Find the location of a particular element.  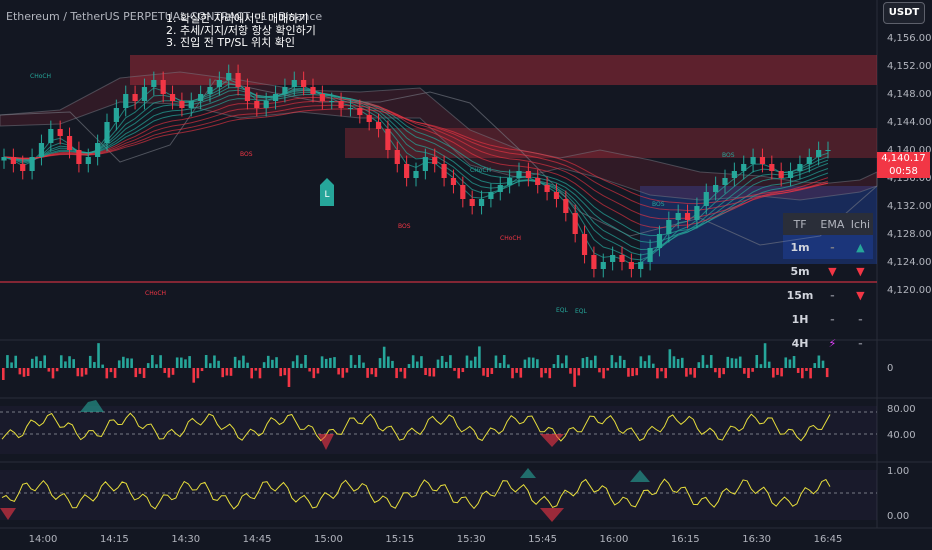

tf-cell: 1m is located at coordinates (800, 247).